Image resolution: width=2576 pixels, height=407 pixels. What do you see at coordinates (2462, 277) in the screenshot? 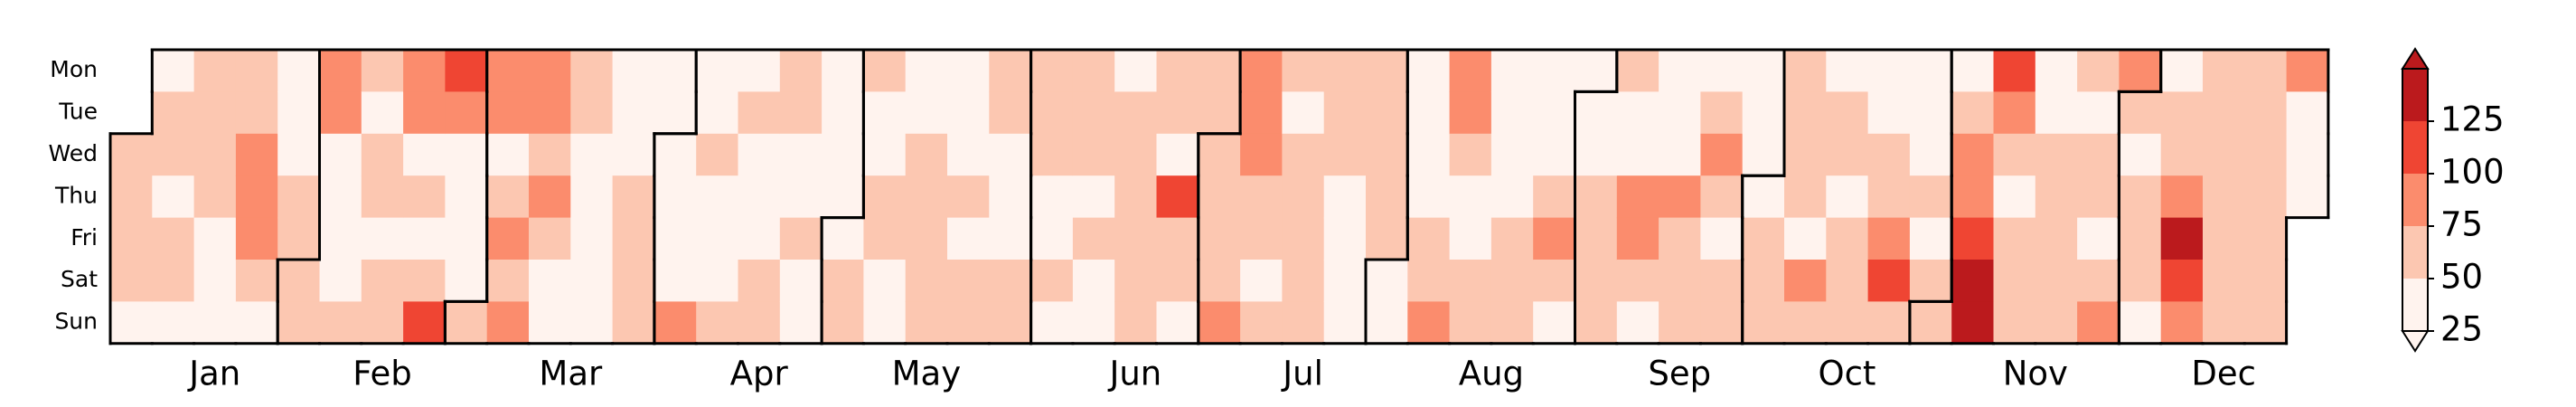
I see `colorbar-tick-label: 50` at bounding box center [2462, 277].